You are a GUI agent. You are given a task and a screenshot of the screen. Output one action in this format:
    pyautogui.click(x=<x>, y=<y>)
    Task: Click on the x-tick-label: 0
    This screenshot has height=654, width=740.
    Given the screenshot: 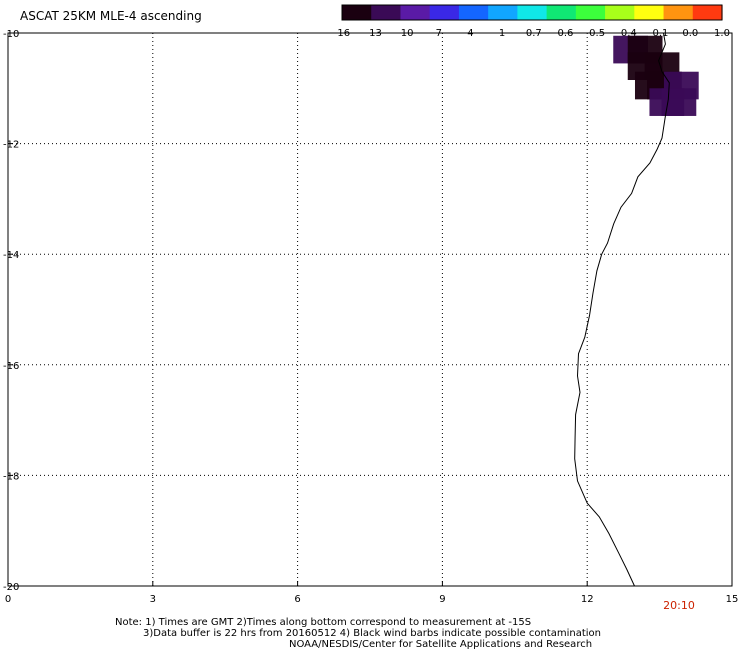 What is the action you would take?
    pyautogui.click(x=8, y=599)
    